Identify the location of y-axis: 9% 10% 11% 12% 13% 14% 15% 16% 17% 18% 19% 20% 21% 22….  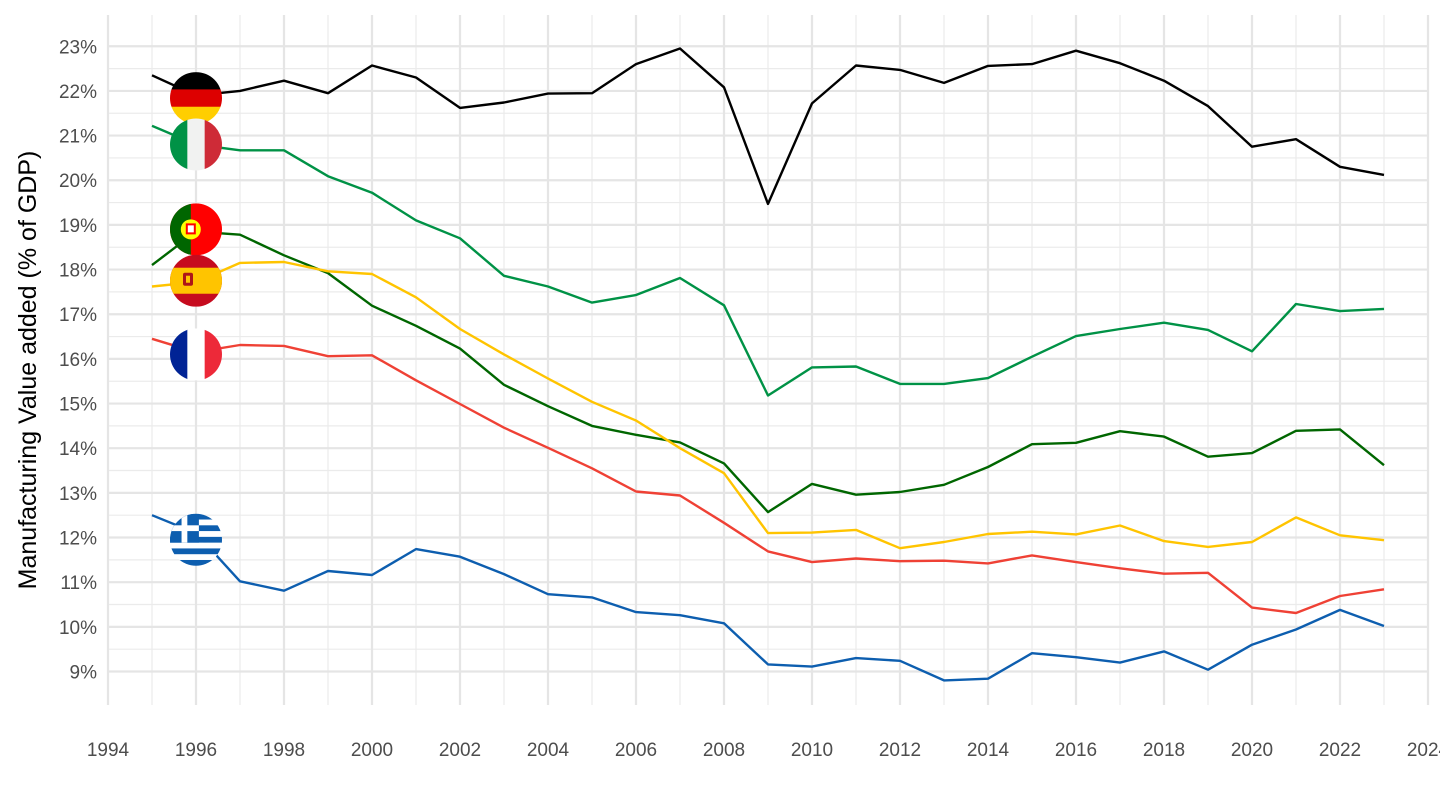
(78, 360).